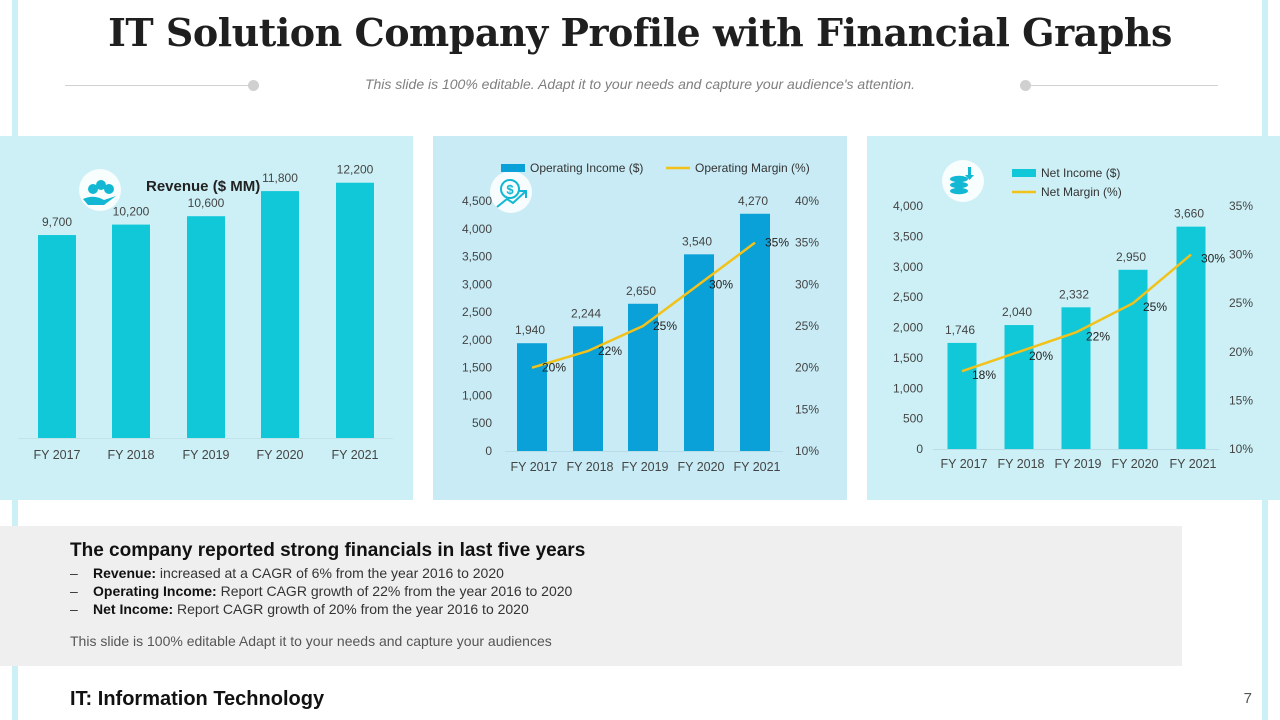  Describe the element at coordinates (155, 591) in the screenshot. I see `bullet-label: Operating Income:` at that location.